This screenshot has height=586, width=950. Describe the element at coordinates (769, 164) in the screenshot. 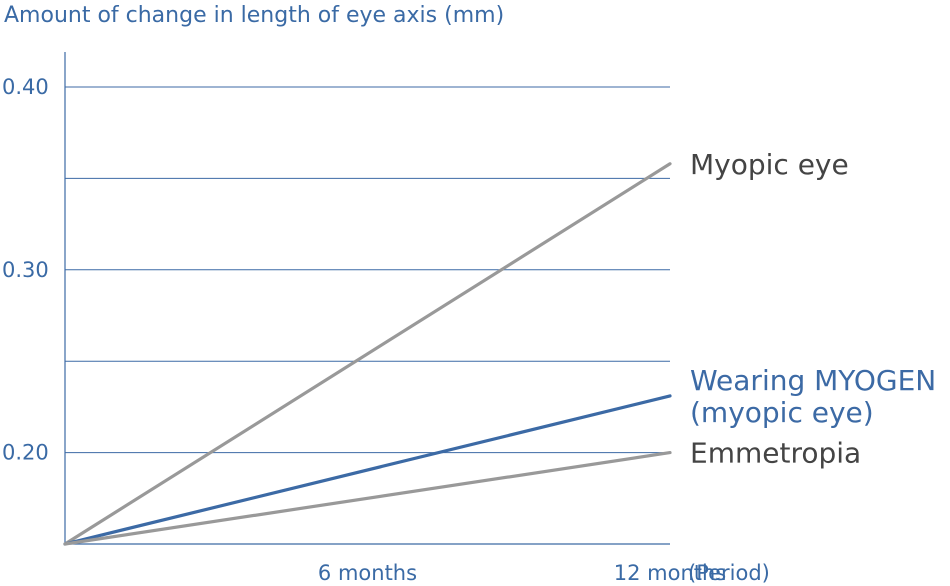

I see `series-label: Myopic eye` at that location.